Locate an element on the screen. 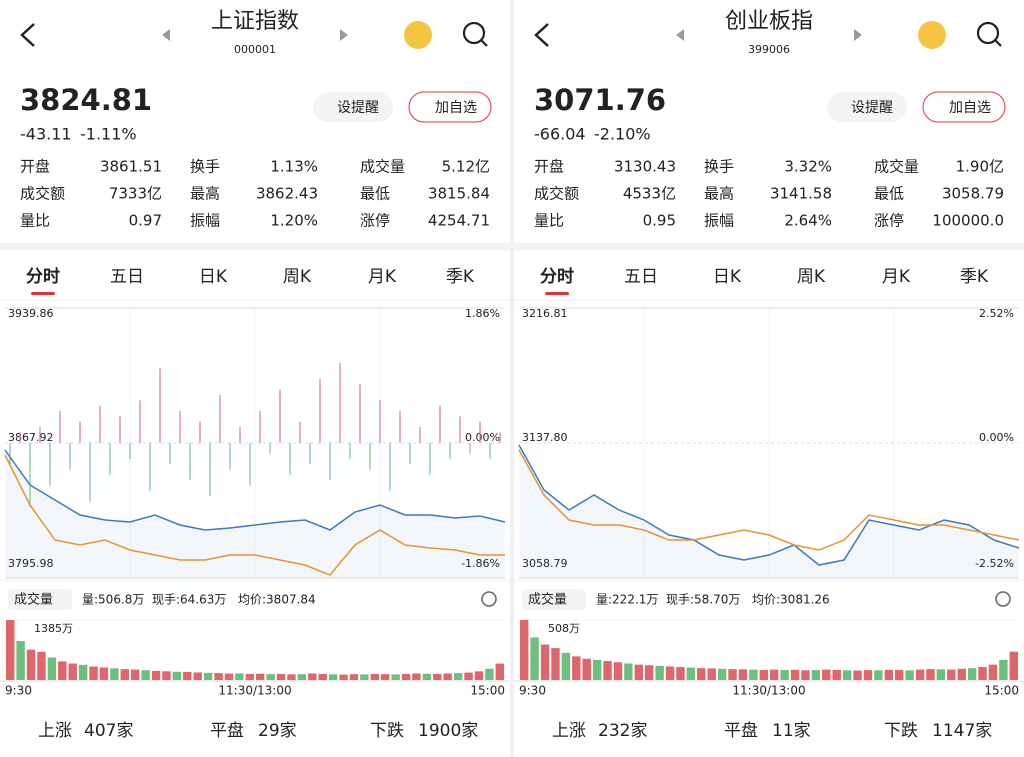 This screenshot has width=1024, height=757. stat-value: 1.20% is located at coordinates (294, 221).